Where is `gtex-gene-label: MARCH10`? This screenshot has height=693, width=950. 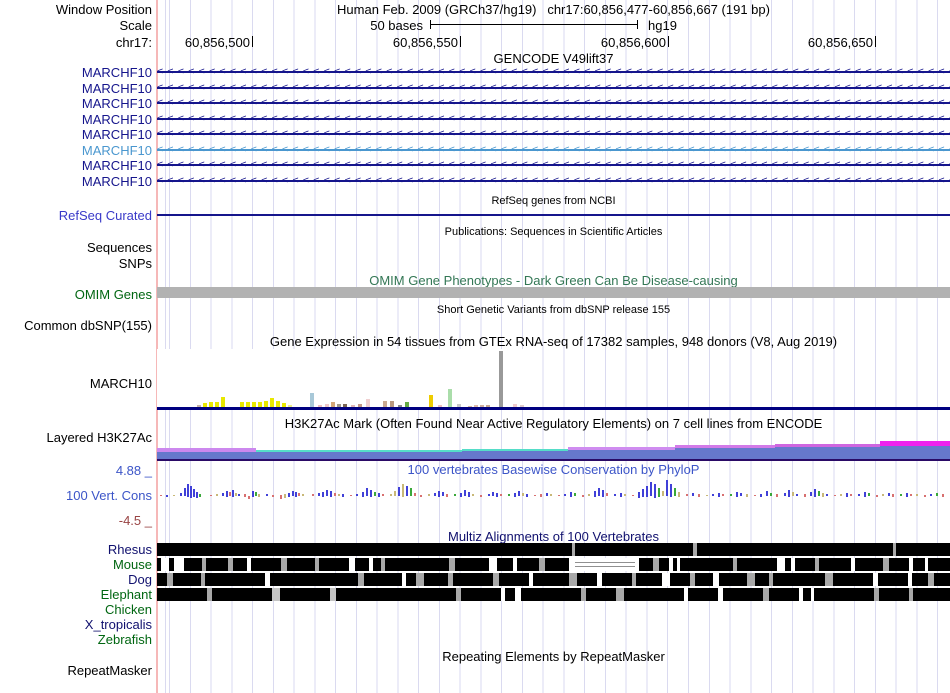 gtex-gene-label: MARCH10 is located at coordinates (120, 383).